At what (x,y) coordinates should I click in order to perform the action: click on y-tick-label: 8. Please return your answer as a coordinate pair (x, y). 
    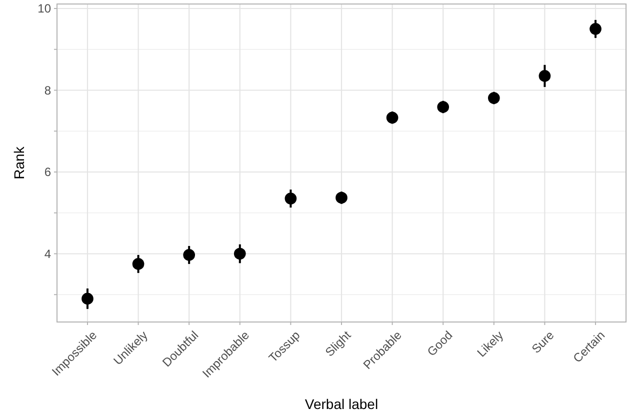
    Looking at the image, I should click on (48, 90).